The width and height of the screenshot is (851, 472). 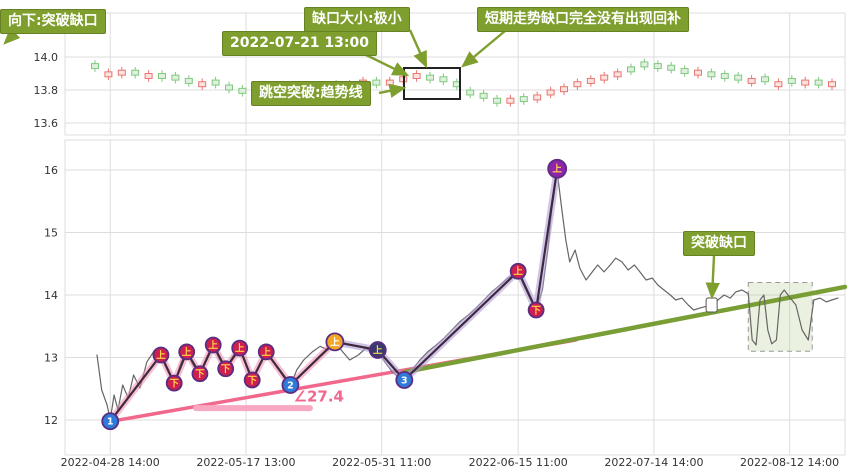 What do you see at coordinates (789, 462) in the screenshot?
I see `x-axis-tick: 2022-08-12 14:00` at bounding box center [789, 462].